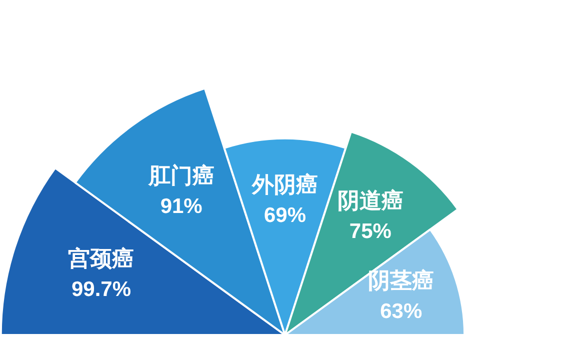 Image resolution: width=570 pixels, height=350 pixels. I want to click on category-label: 肛门癌, so click(180, 176).